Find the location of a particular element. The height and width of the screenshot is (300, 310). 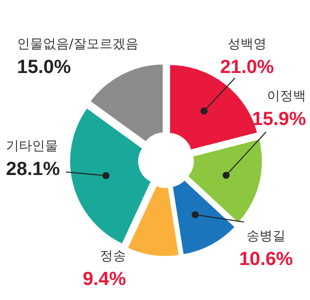

slice-label: 기타인물 is located at coordinates (32, 146).